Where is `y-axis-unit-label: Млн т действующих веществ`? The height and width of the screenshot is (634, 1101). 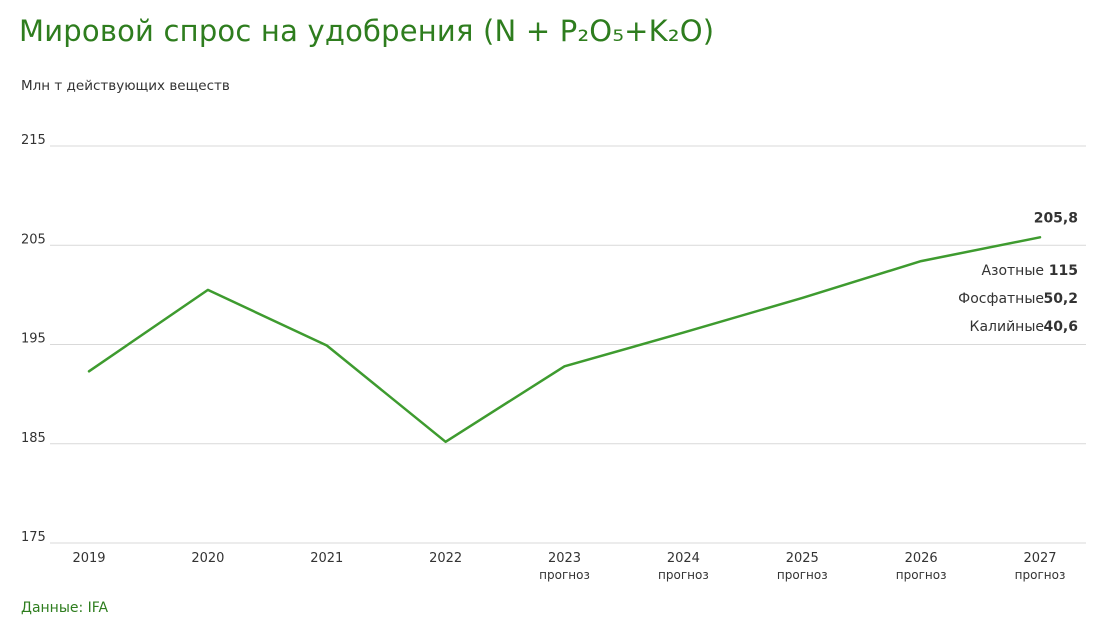
y-axis-unit-label: Млн т действующих веществ is located at coordinates (125, 86).